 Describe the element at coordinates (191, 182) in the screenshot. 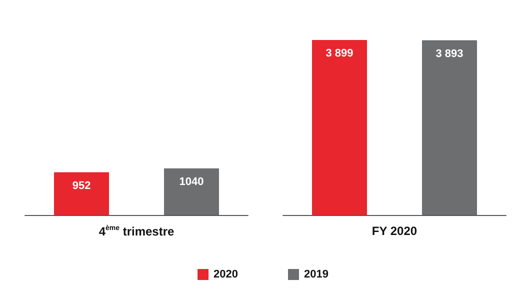

I see `data-label: 1040` at that location.